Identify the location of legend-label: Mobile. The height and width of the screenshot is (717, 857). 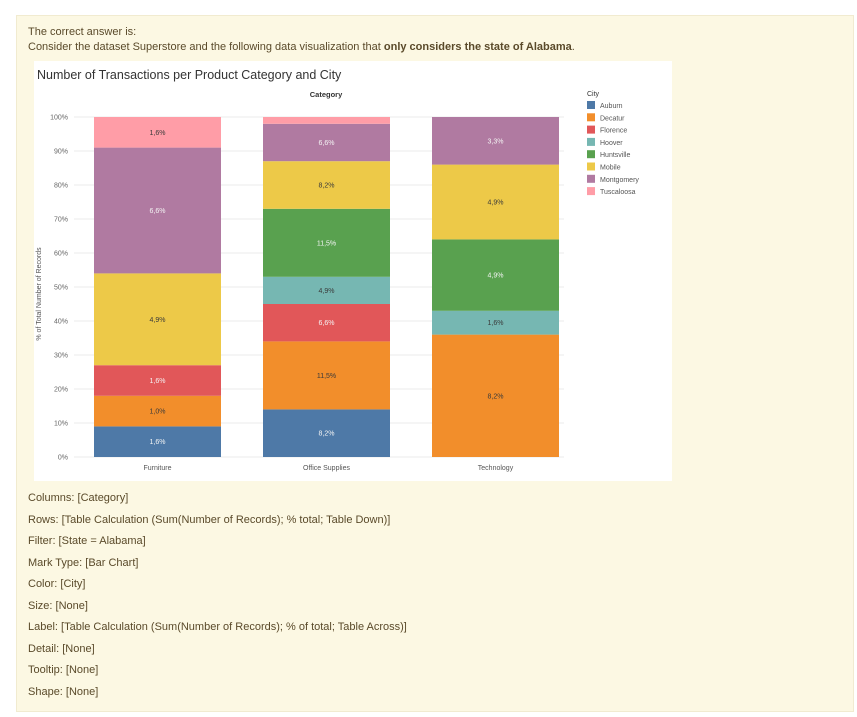
(610, 168).